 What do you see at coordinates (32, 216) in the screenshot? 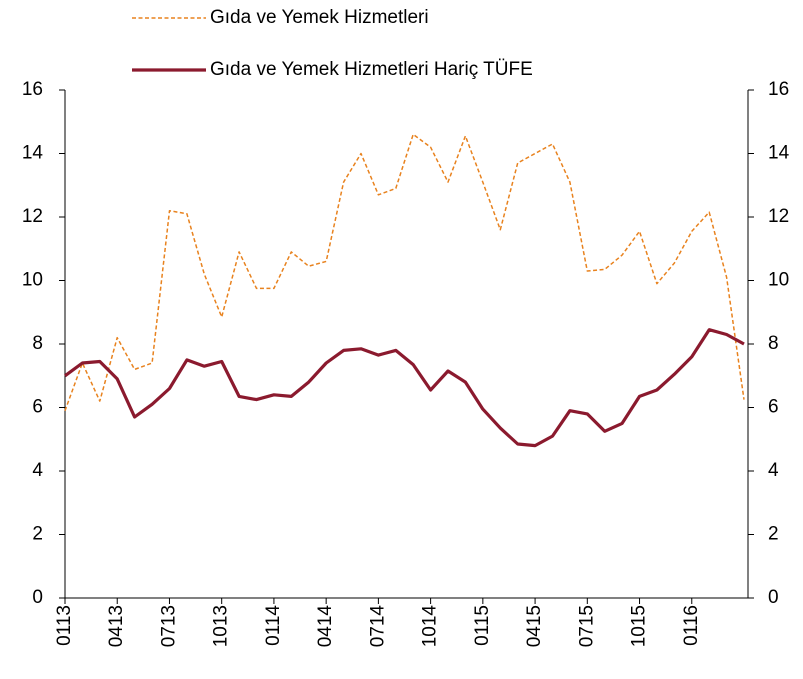
I see `y-tick-label: 12` at bounding box center [32, 216].